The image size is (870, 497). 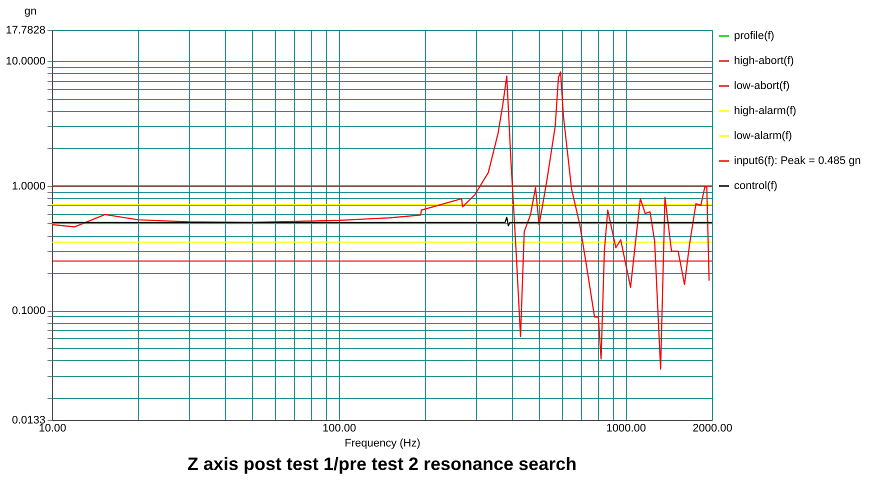 I want to click on legend-label: input6(f): Peak = 0.485 gn, so click(x=797, y=161).